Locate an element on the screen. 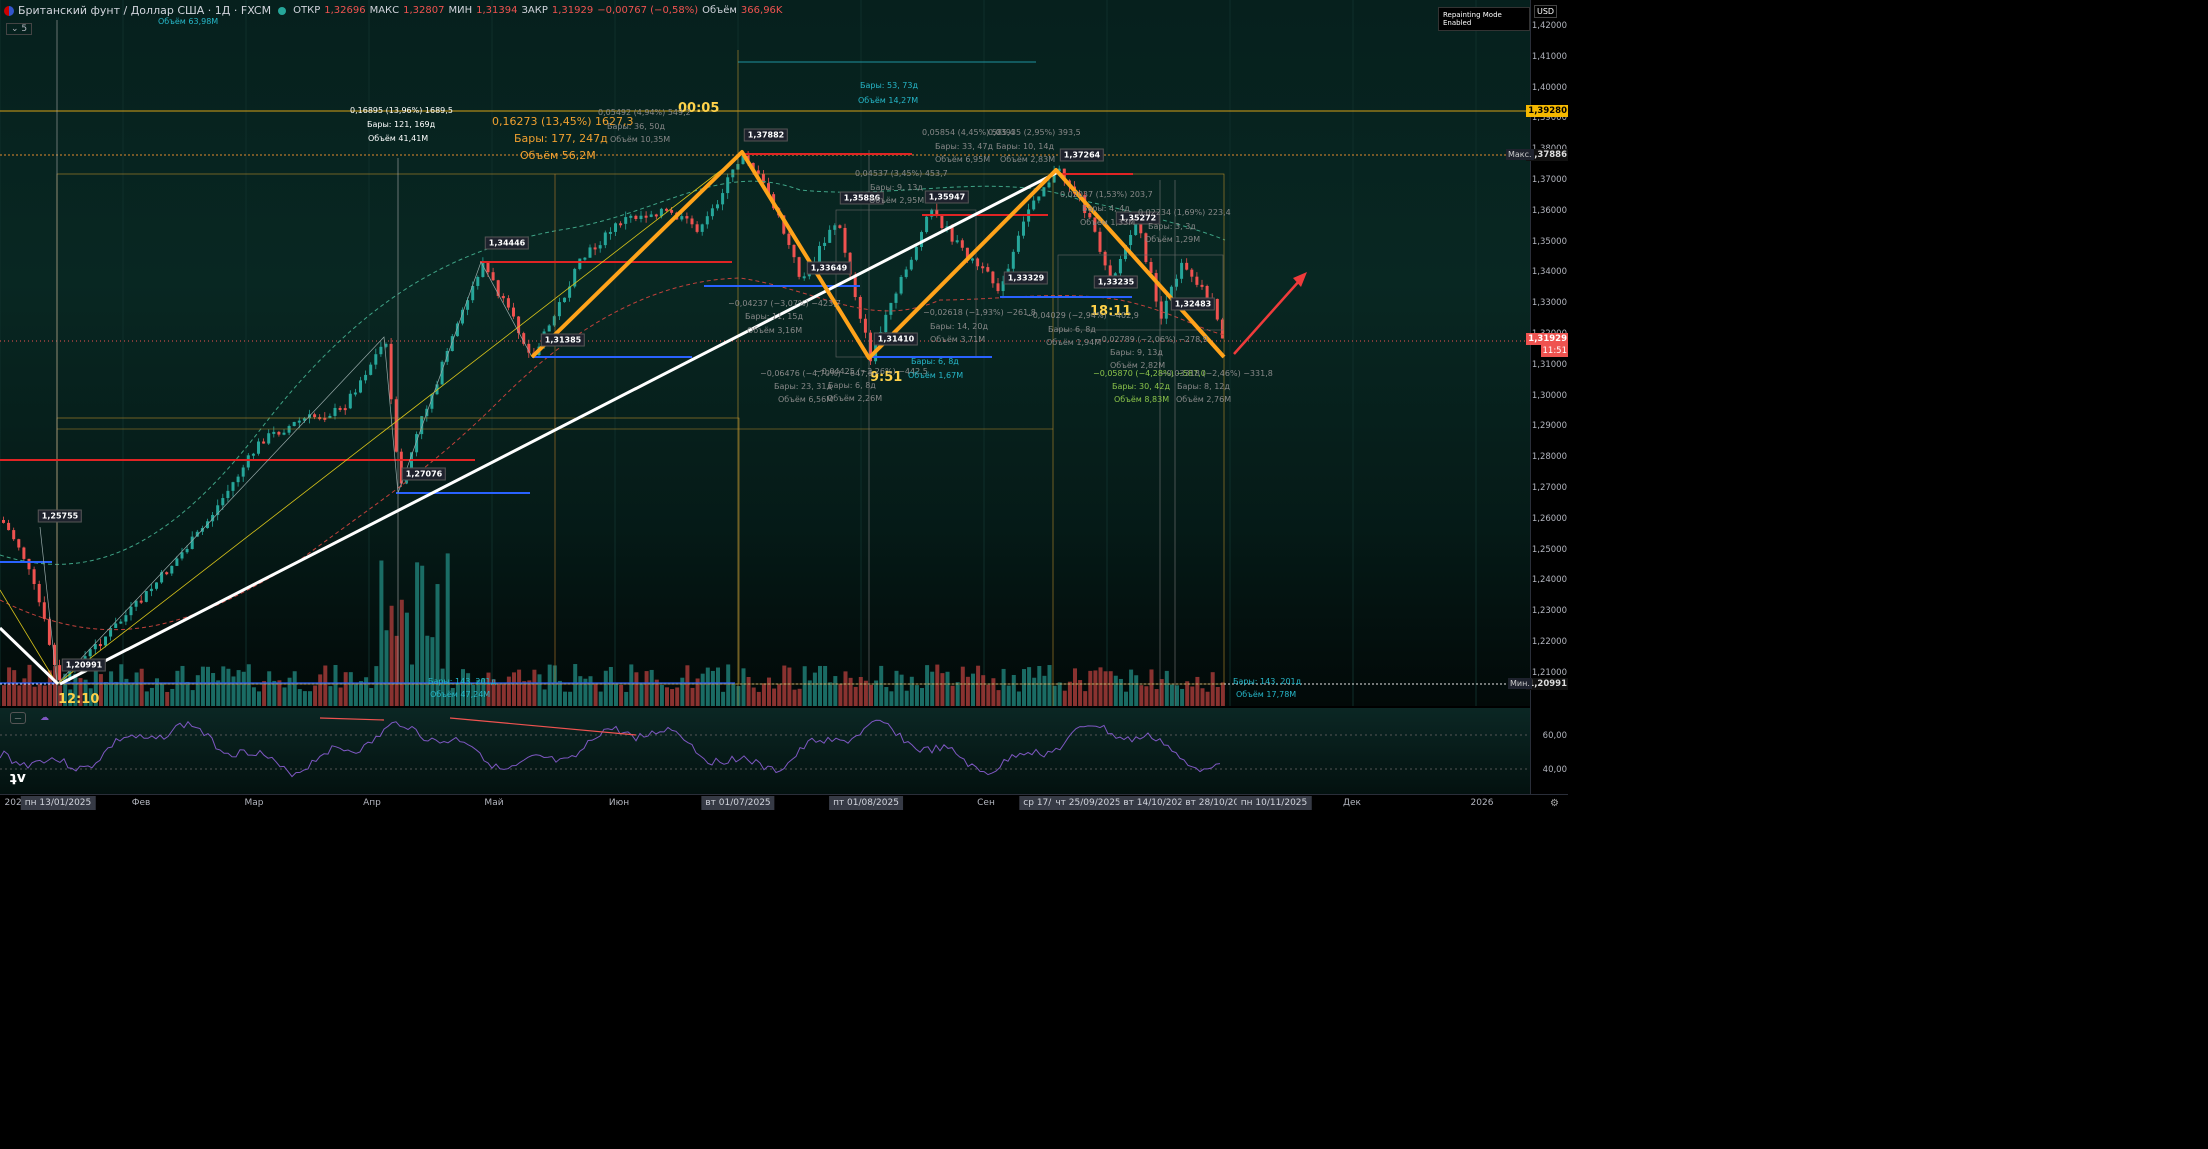 This screenshot has height=1149, width=2208. time-marker-box: вт 28/10/2025 is located at coordinates (1218, 803).